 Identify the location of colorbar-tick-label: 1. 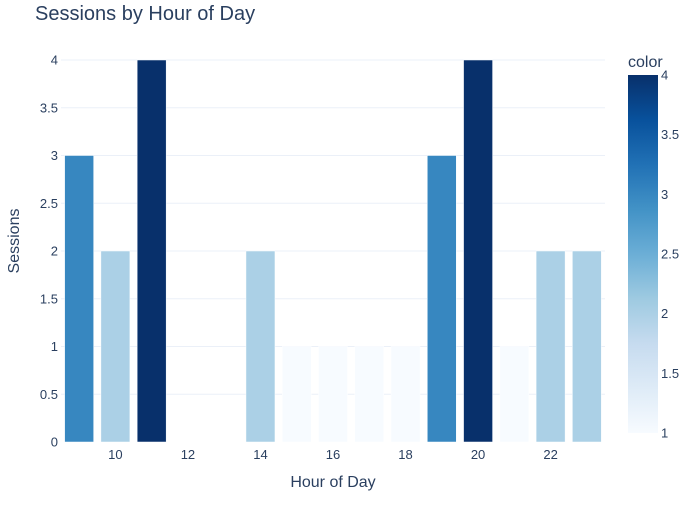
(664, 433).